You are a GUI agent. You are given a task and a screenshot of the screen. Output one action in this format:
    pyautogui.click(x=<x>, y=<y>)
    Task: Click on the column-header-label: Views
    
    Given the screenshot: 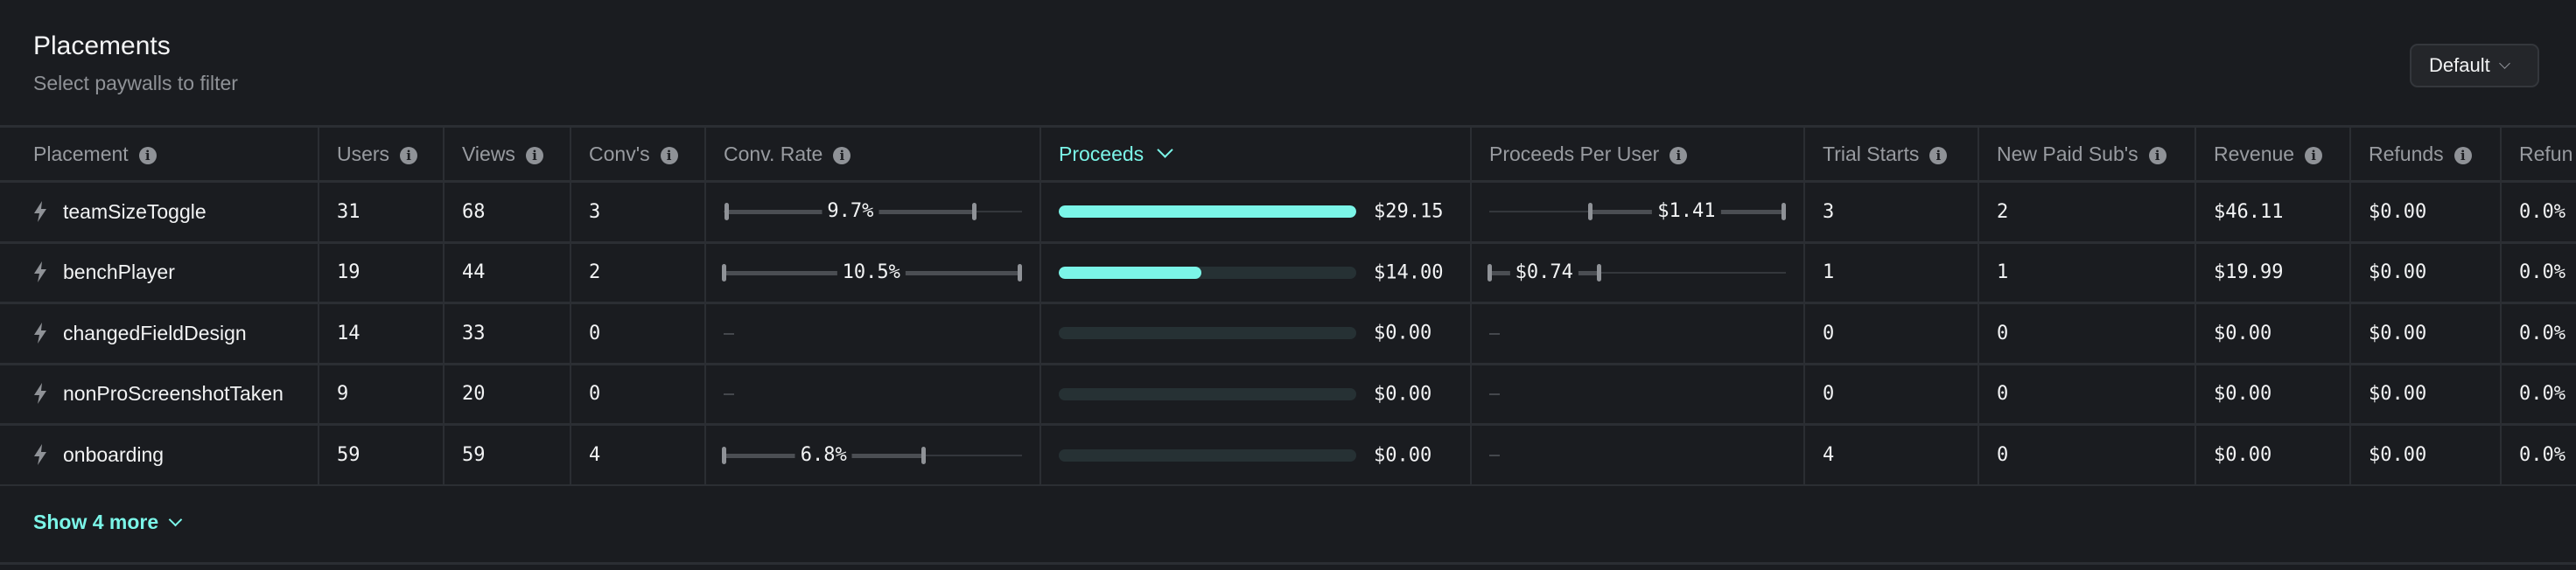 What is the action you would take?
    pyautogui.click(x=488, y=153)
    